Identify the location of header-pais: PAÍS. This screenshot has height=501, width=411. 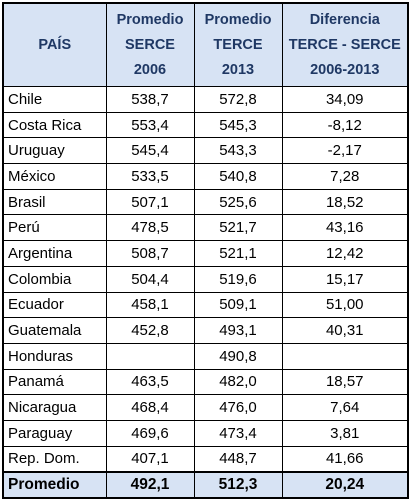
(54, 44).